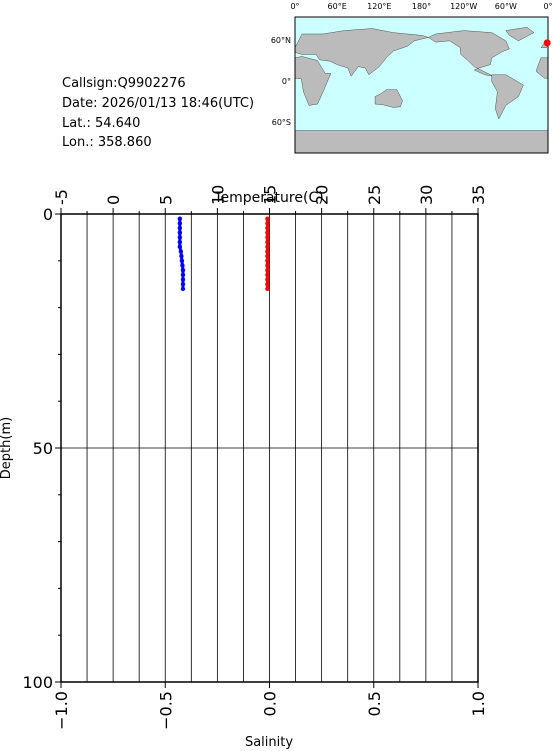 The width and height of the screenshot is (553, 751). I want to click on x-axis-title: Temperature(C), so click(268, 198).